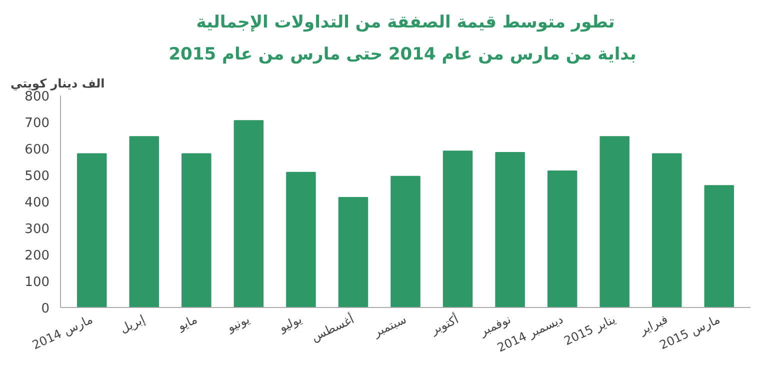  I want to click on x-tick-label: سبتمبر, so click(389, 326).